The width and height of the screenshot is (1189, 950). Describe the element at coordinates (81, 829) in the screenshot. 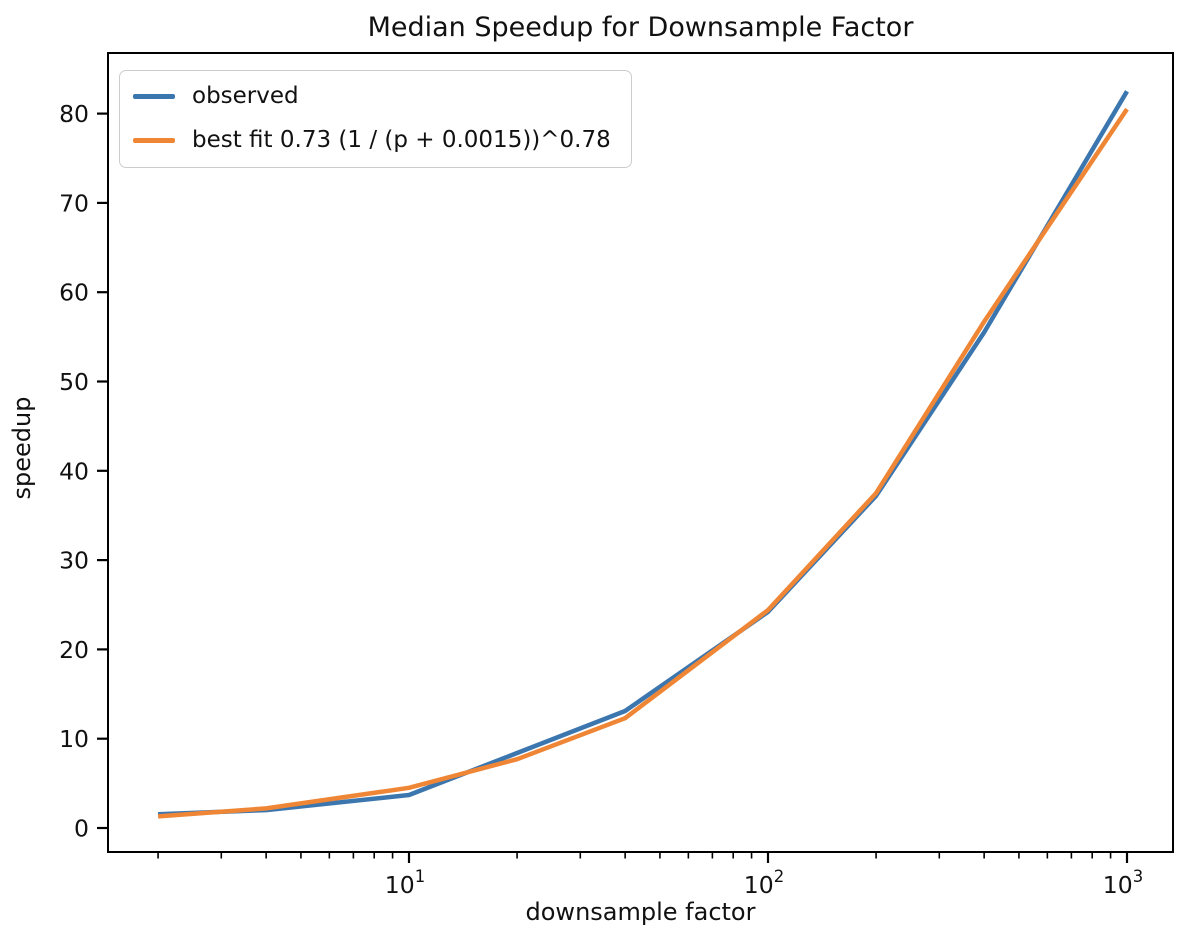

I see `y-tick-label: 0` at that location.